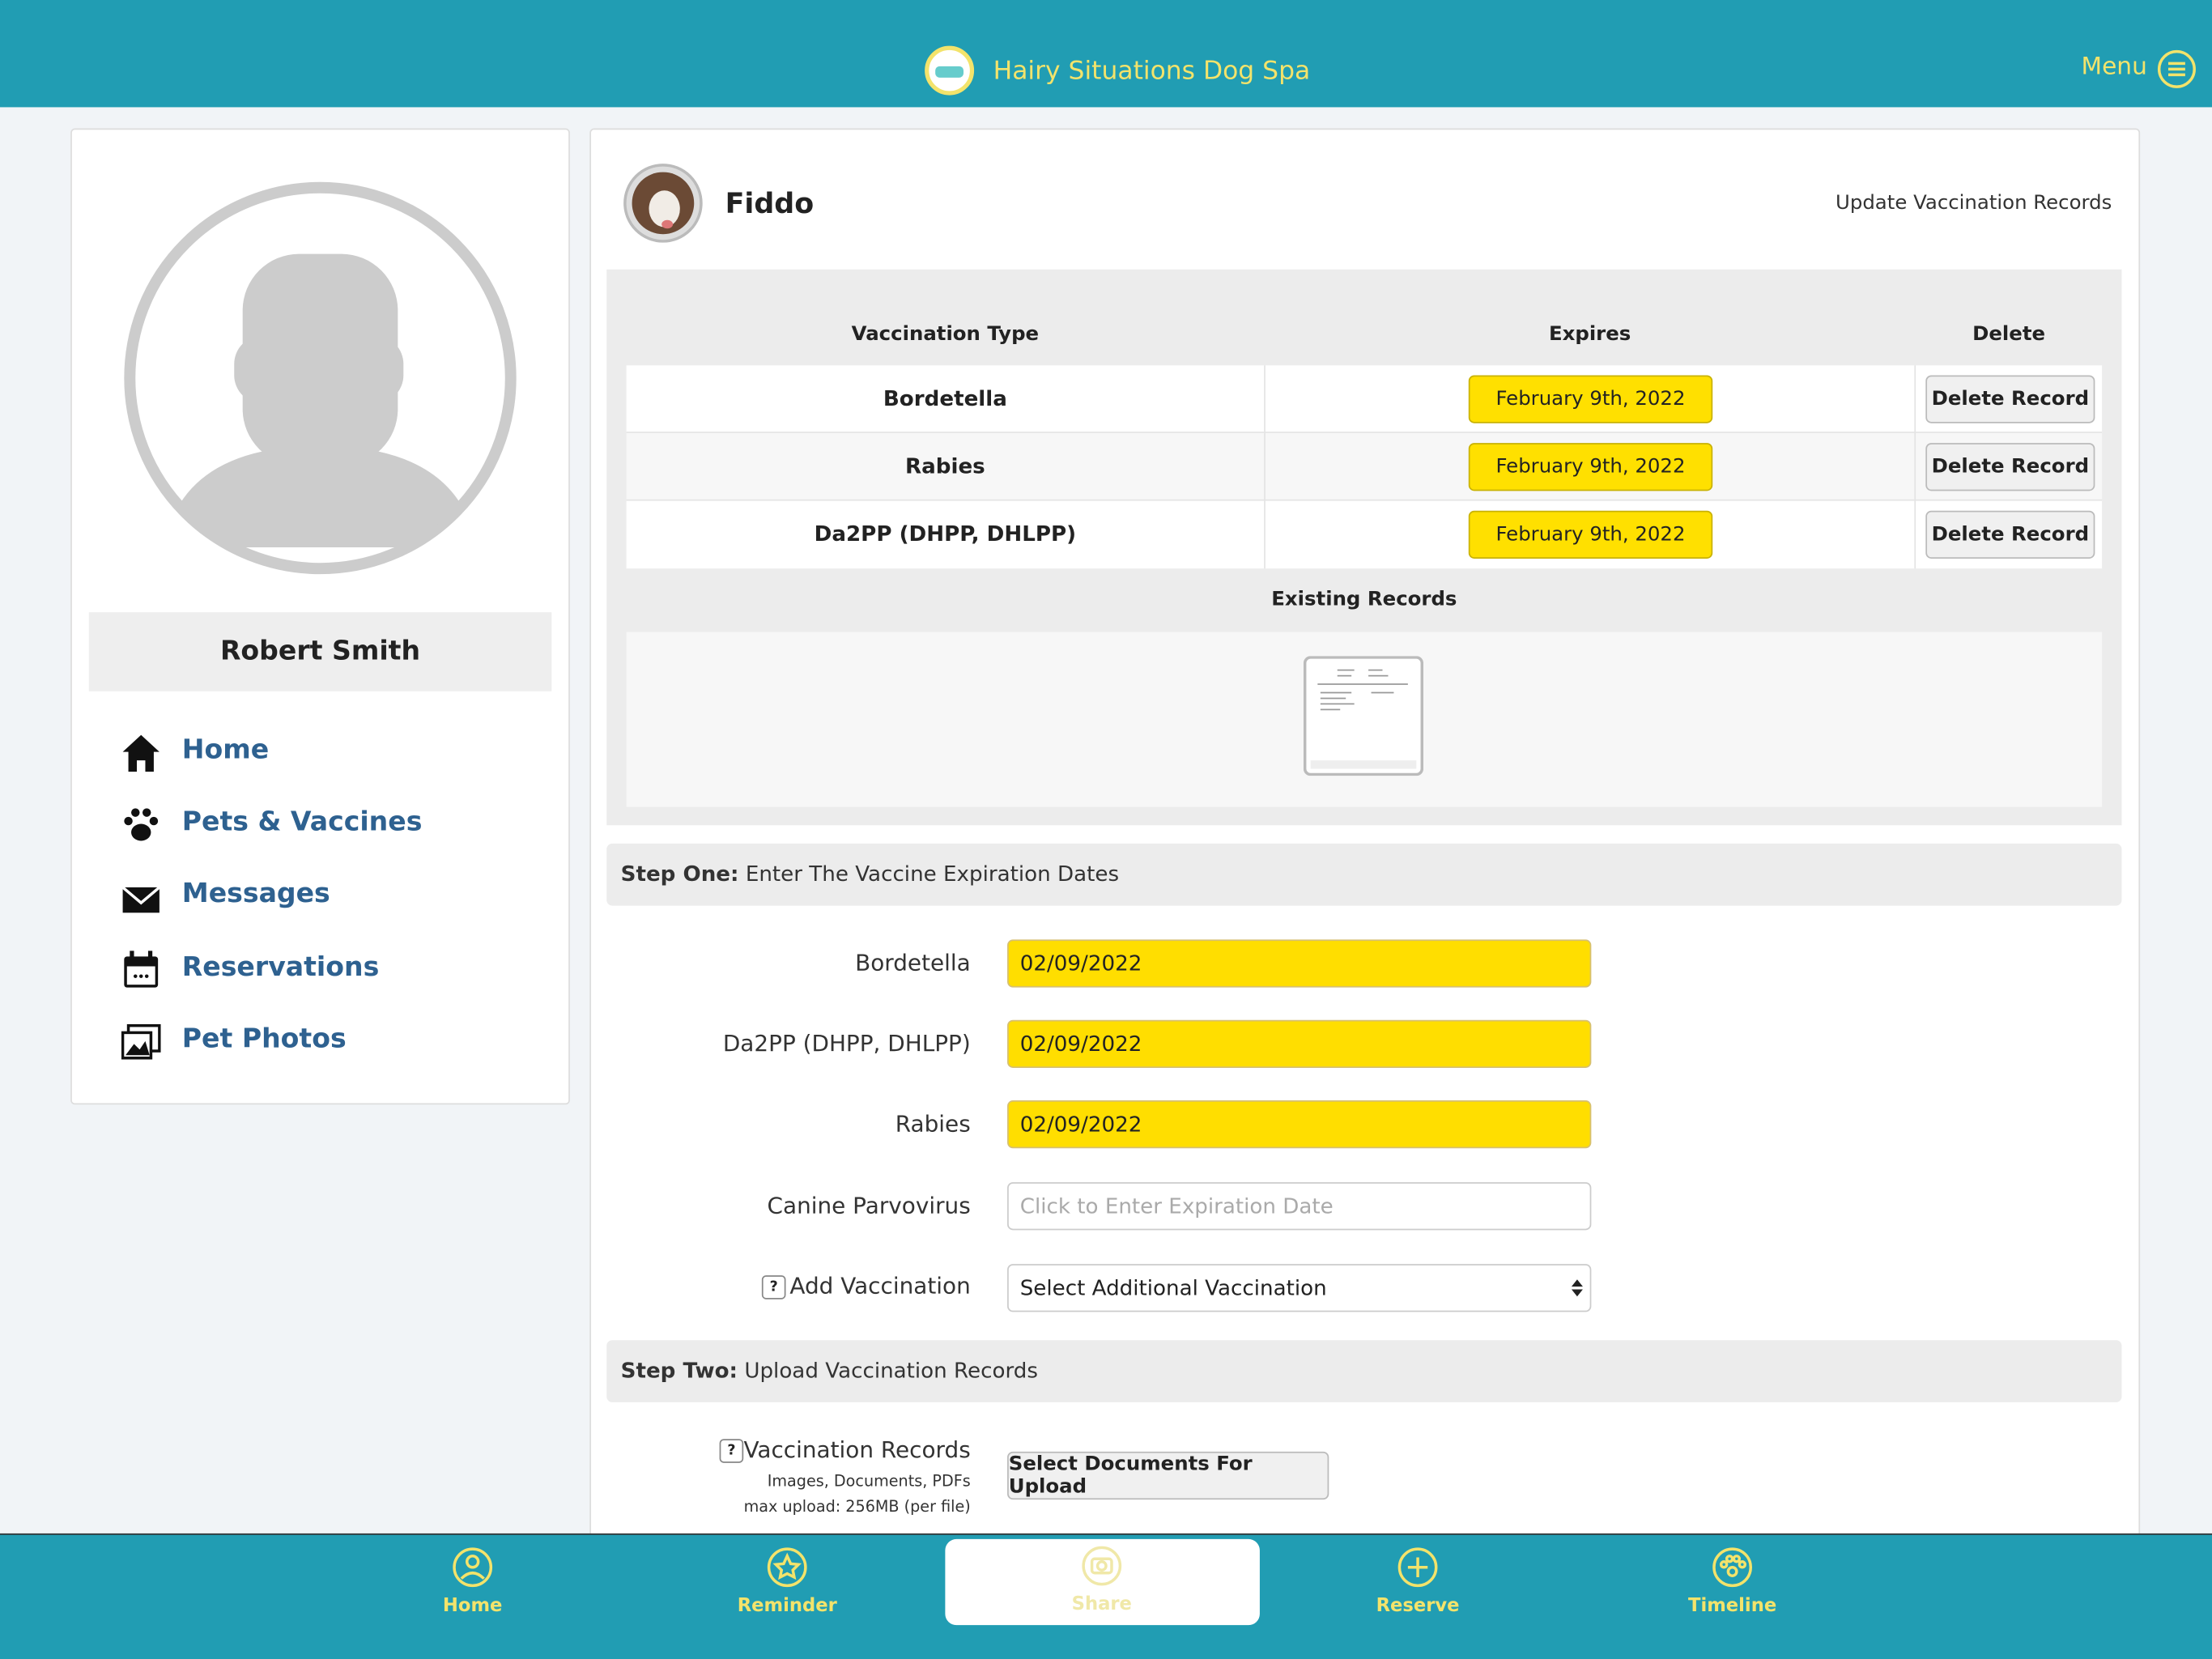  I want to click on menu-button: Menu, so click(2114, 67).